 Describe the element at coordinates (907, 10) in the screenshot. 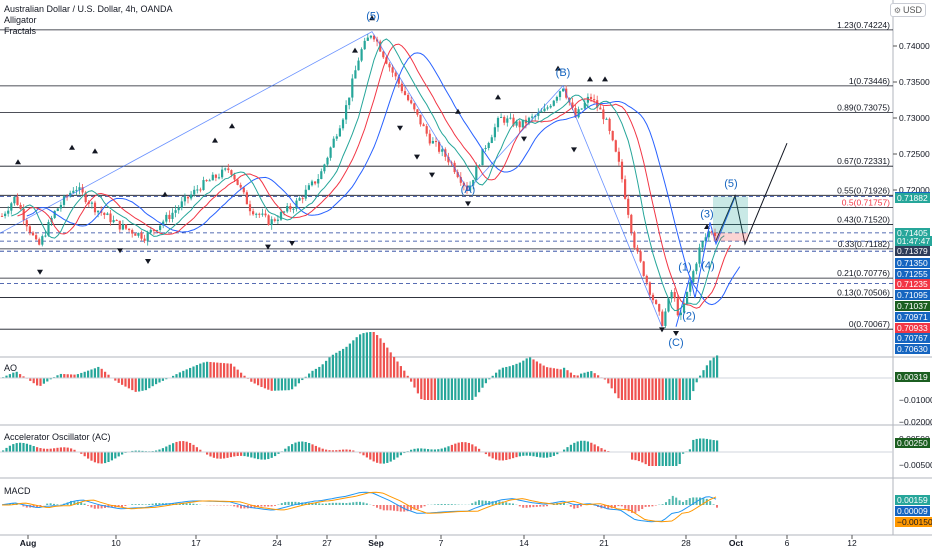

I see `currency-button: ⚙ USD` at that location.